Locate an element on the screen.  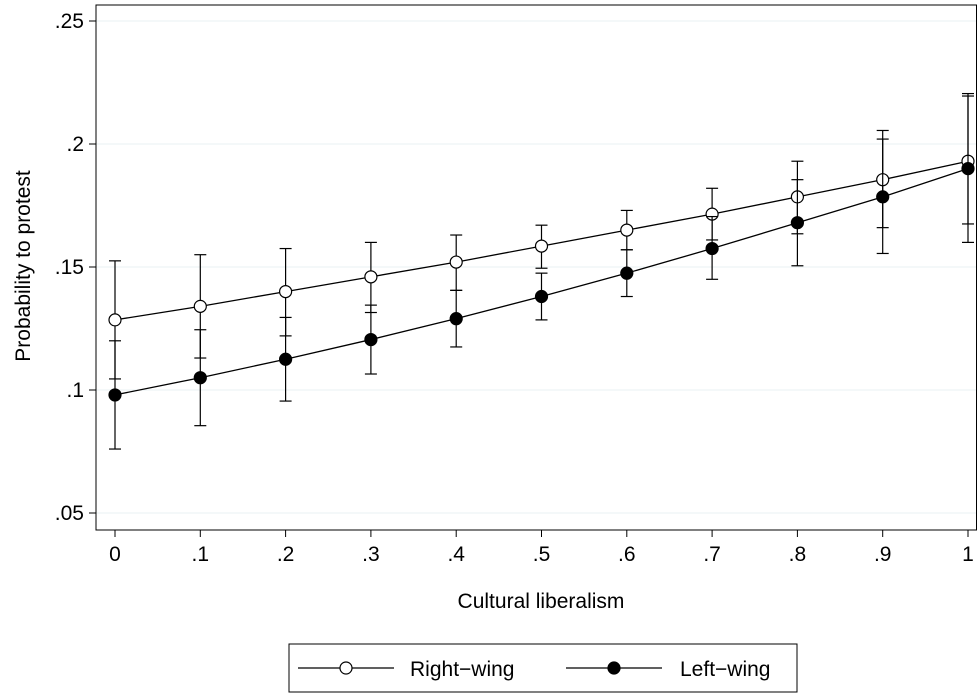
x-tick-label: 1 is located at coordinates (968, 554).